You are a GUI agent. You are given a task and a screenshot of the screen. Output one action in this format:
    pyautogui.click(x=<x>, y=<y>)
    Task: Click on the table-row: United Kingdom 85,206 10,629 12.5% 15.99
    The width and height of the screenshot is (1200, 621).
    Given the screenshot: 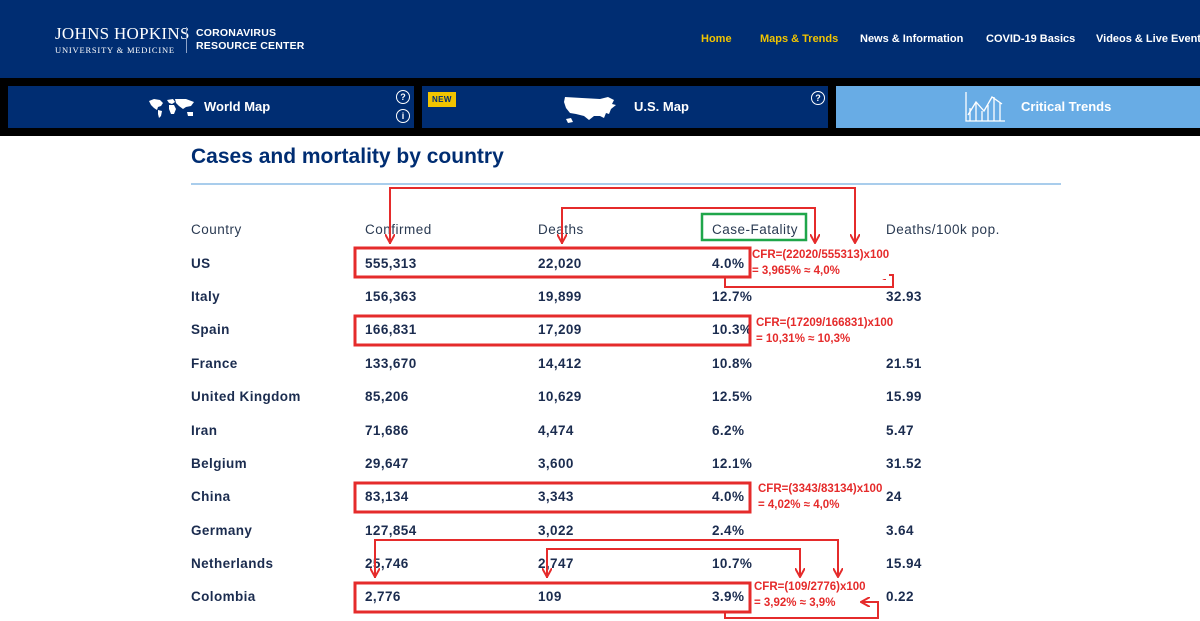 What is the action you would take?
    pyautogui.click(x=600, y=399)
    